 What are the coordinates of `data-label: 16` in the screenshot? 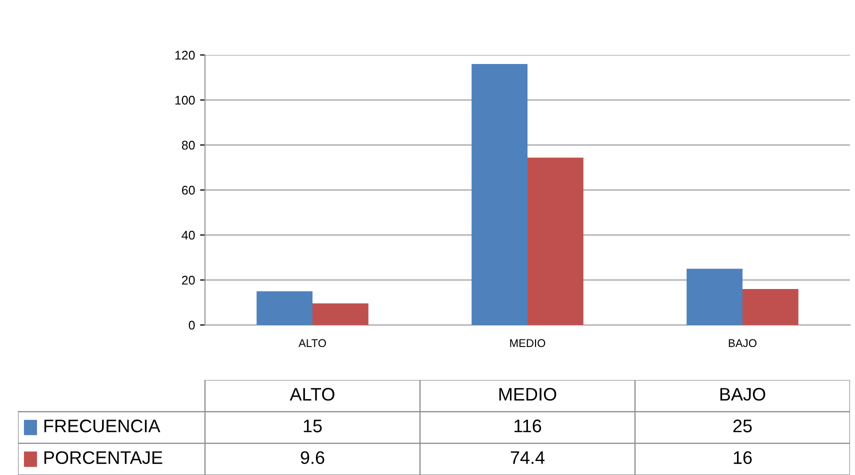 It's located at (743, 457).